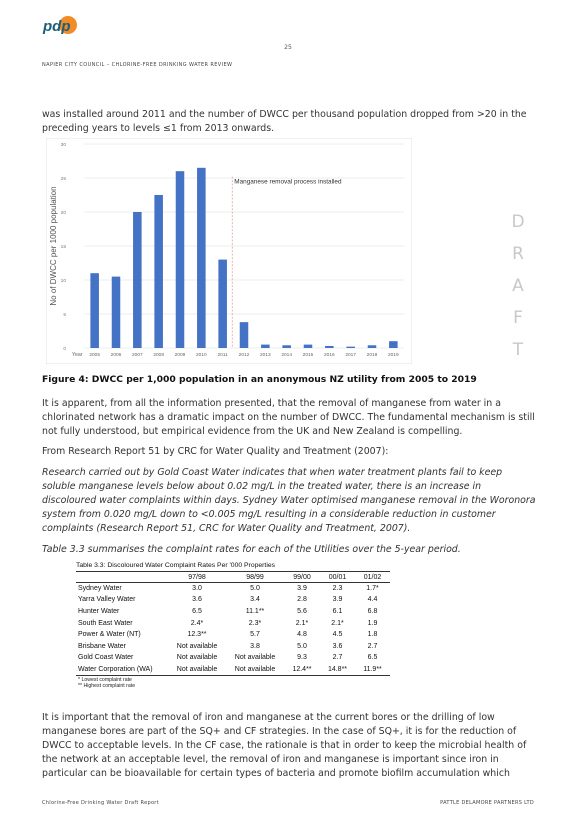 This screenshot has width=576, height=822. Describe the element at coordinates (116, 312) in the screenshot. I see `bar-2006` at that location.